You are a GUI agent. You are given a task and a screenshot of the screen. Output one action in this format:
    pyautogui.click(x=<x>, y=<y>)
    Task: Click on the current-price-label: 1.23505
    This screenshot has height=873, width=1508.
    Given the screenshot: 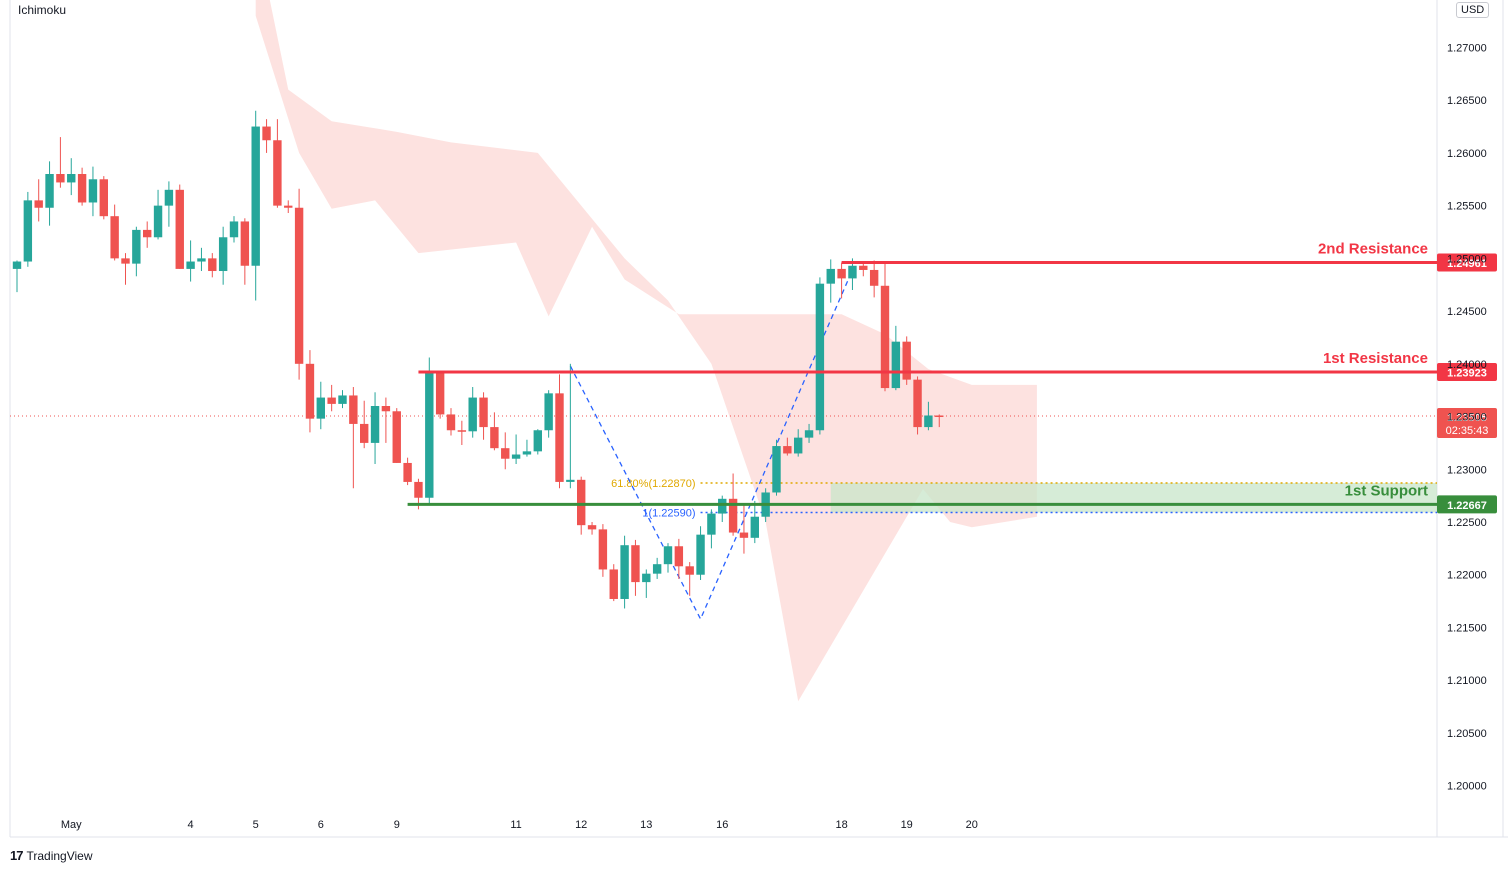 What is the action you would take?
    pyautogui.click(x=1467, y=418)
    